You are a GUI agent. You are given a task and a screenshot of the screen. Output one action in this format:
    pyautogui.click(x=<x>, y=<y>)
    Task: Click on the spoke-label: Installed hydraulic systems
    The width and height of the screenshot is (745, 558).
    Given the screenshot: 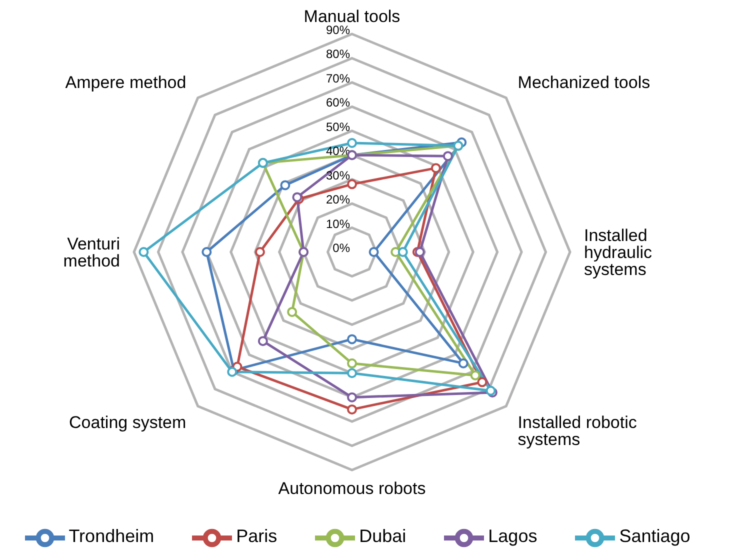 What is the action you would take?
    pyautogui.click(x=618, y=253)
    